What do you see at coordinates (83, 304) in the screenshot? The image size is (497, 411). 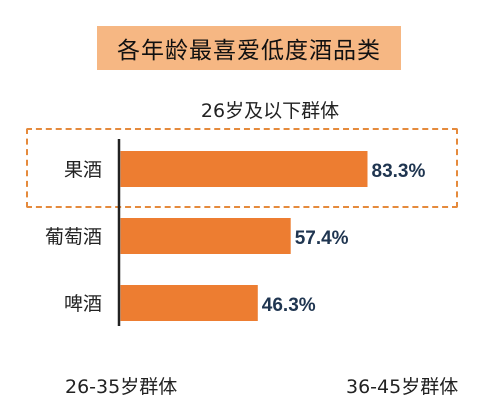 I see `category-label-2: 啤酒` at bounding box center [83, 304].